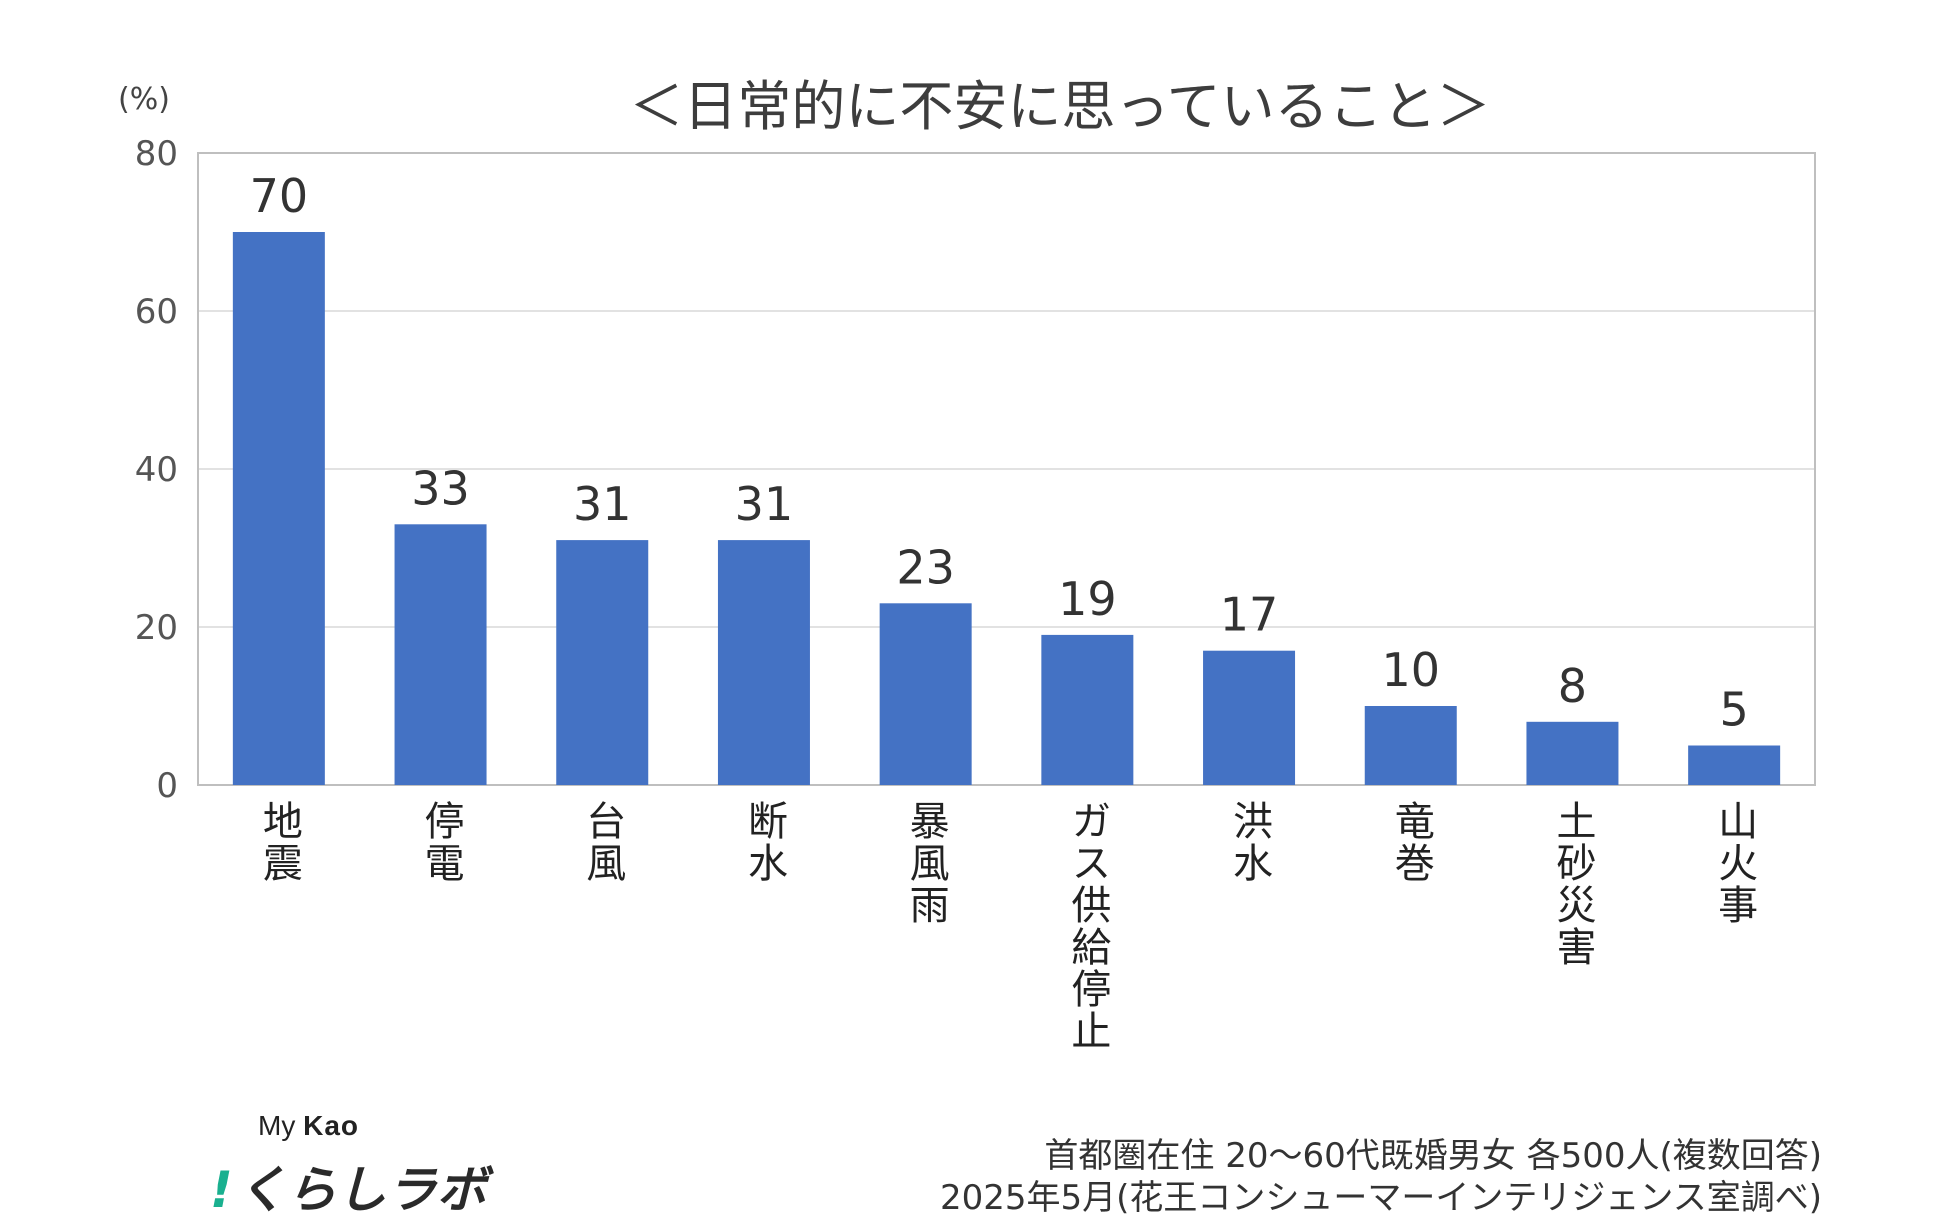  I want to click on category-label-3: 台風, so click(602, 842).